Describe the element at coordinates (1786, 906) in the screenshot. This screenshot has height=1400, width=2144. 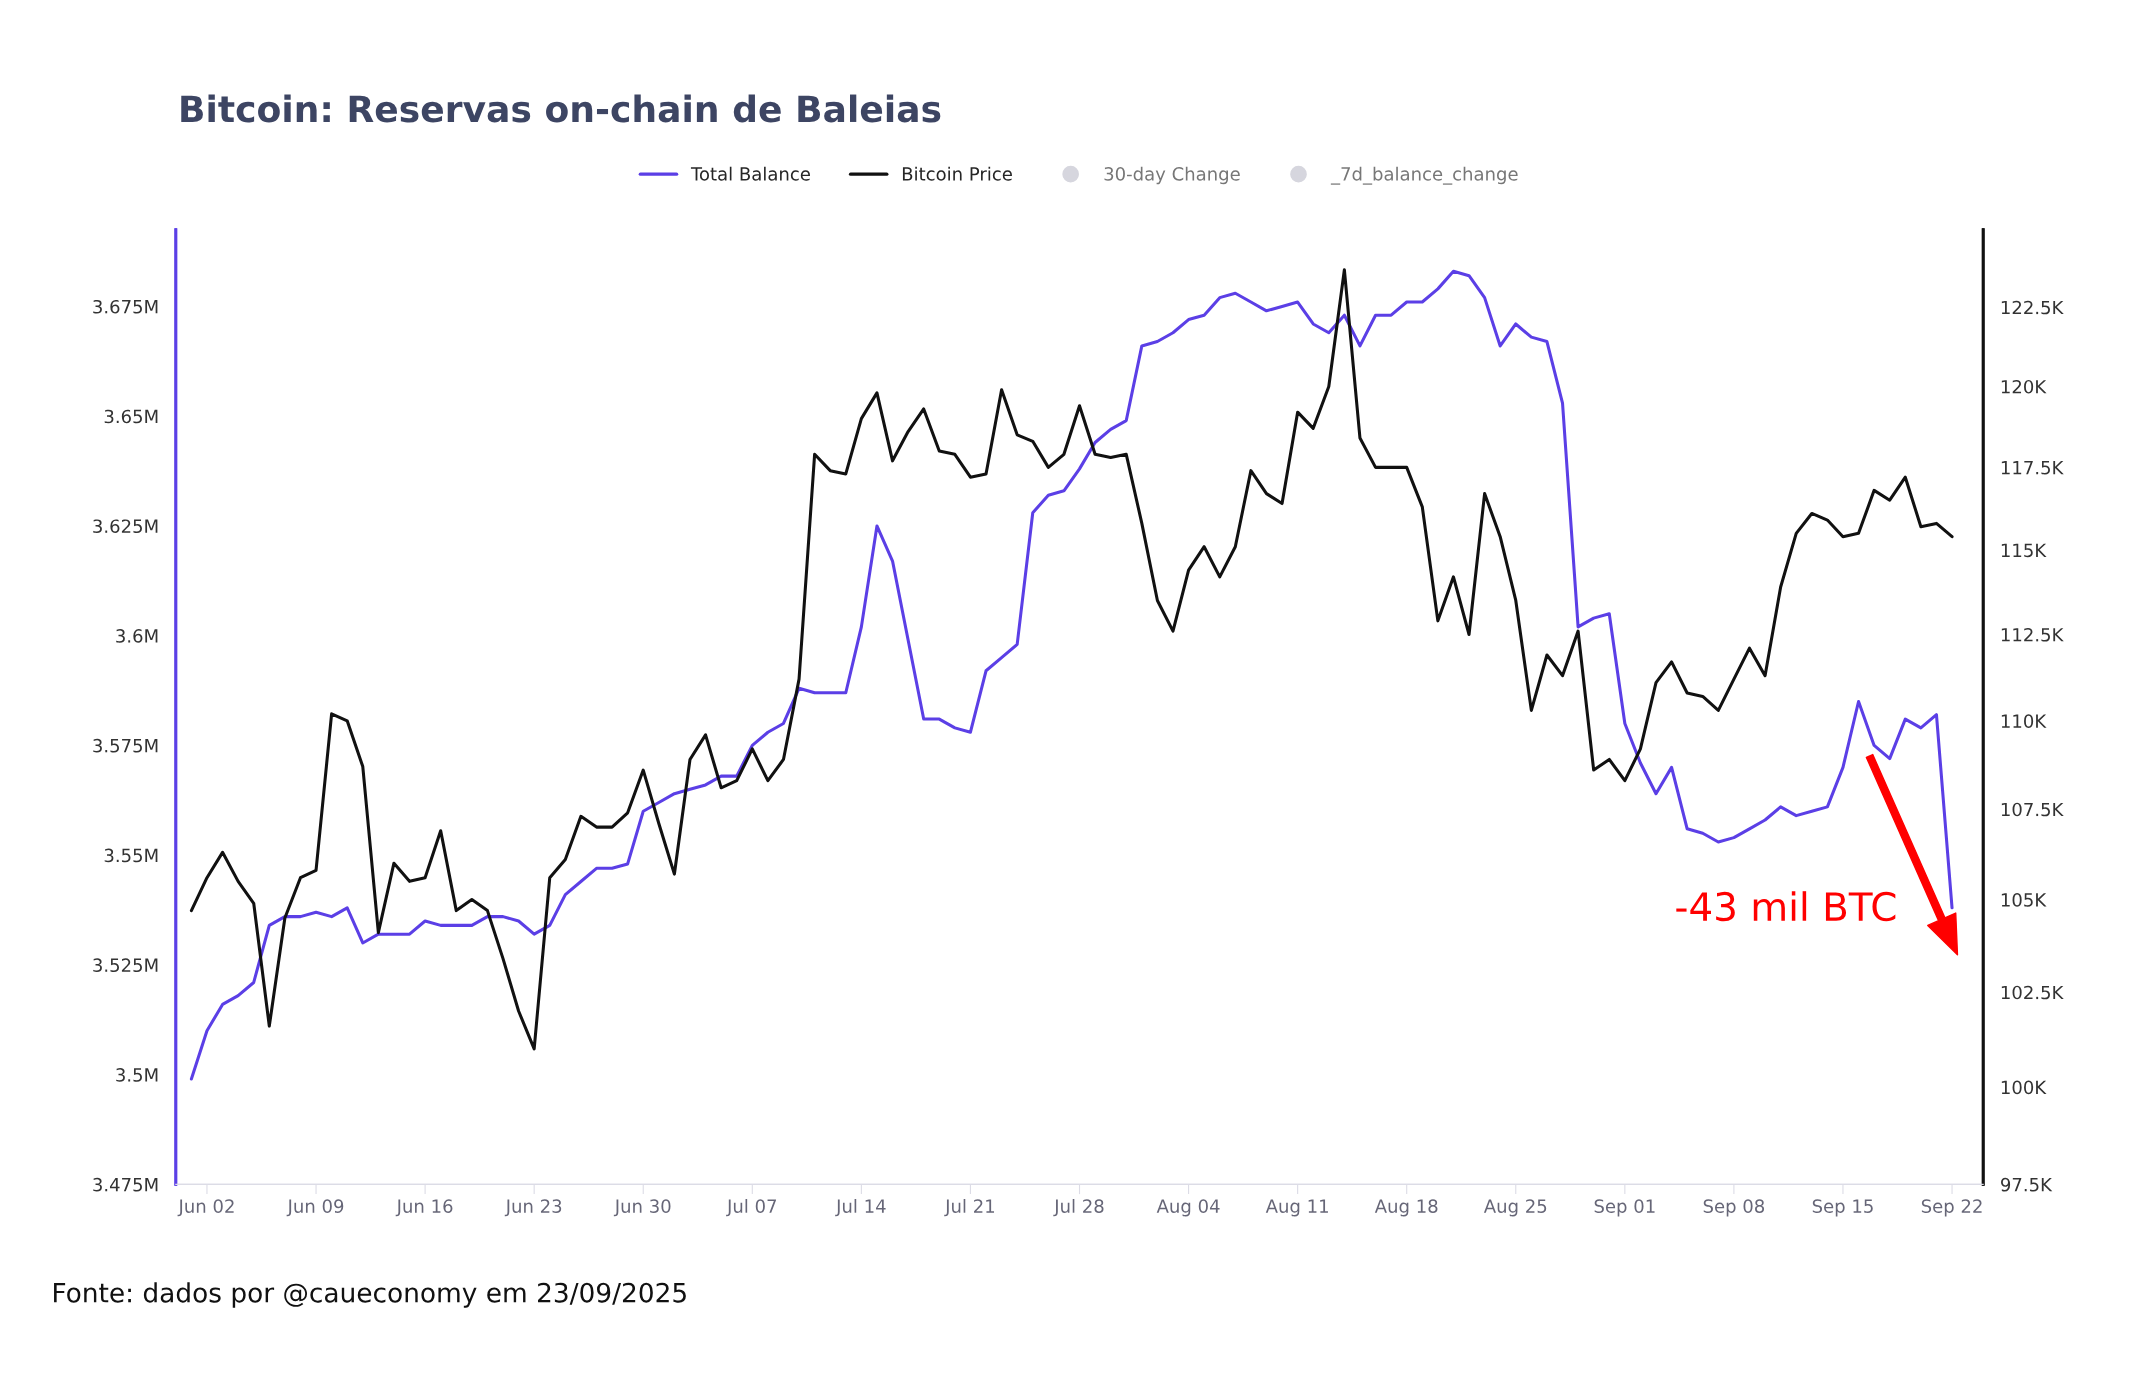
I see `annotation: -43 mil BTC` at that location.